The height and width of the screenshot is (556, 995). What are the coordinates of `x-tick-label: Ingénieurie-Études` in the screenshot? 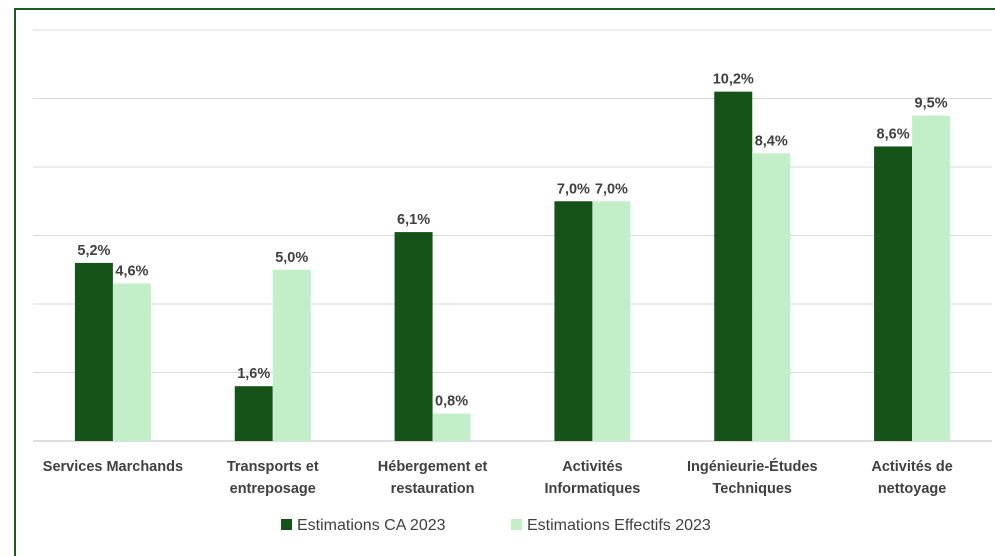 It's located at (752, 466).